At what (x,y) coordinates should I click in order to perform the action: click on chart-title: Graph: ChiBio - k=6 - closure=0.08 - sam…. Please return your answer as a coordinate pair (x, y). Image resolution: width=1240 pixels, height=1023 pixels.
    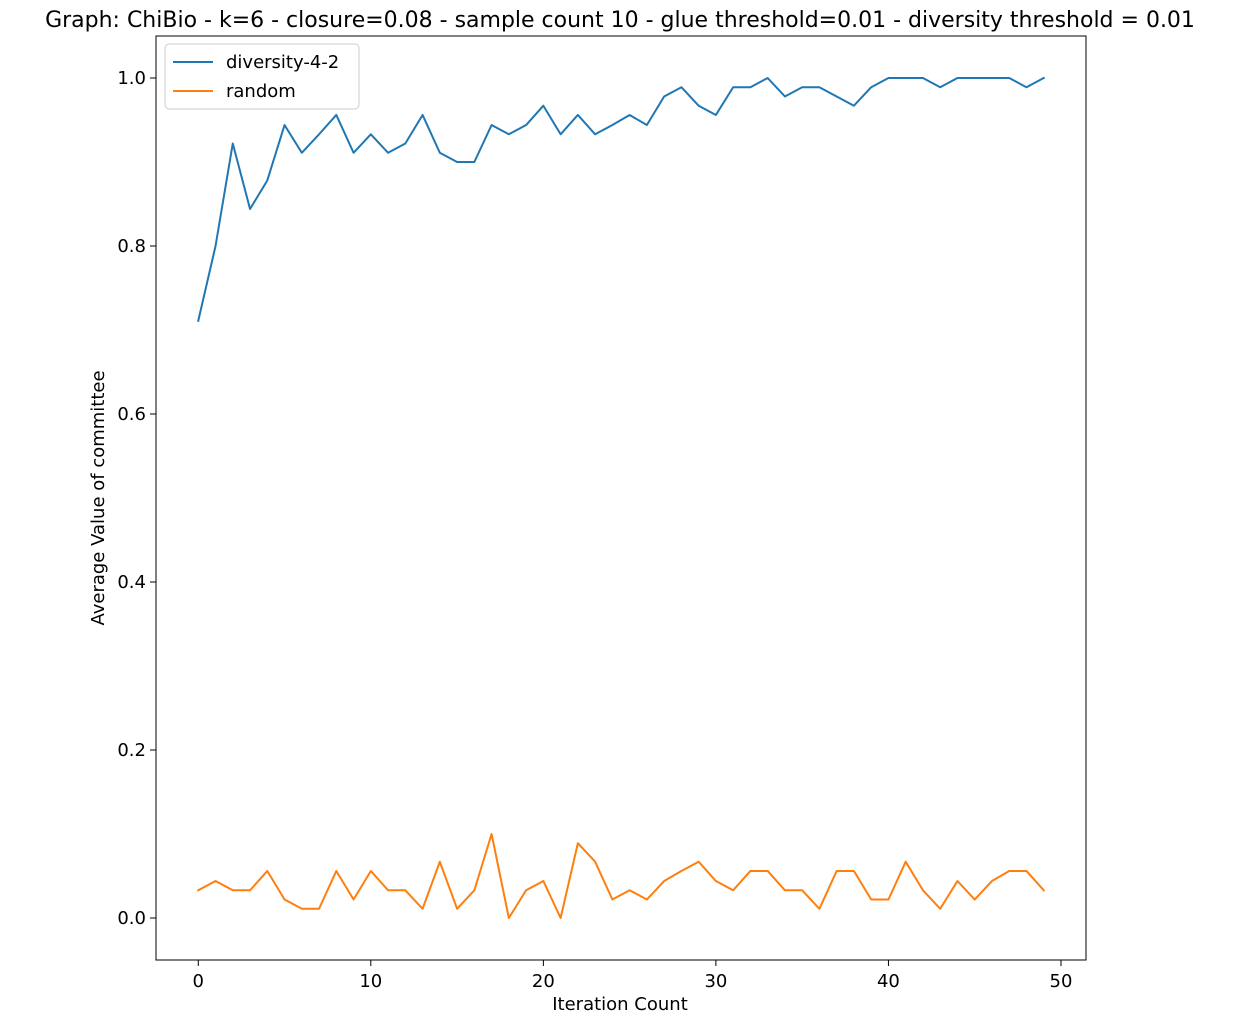
    Looking at the image, I should click on (620, 20).